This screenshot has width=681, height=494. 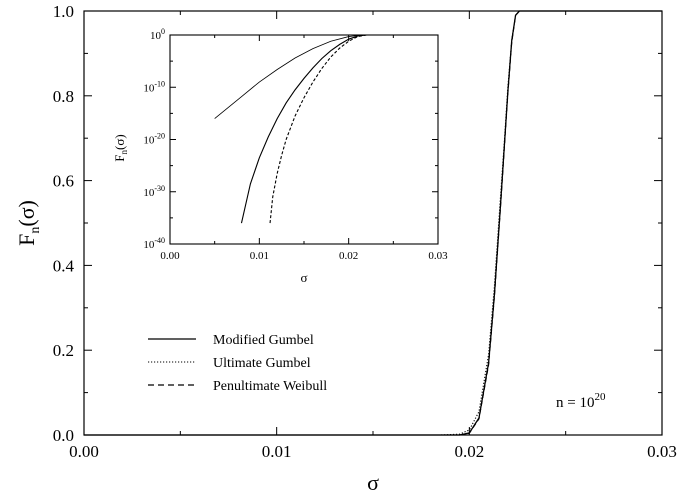 I want to click on legend-label-penultimate-weibull: Penultimate Weibull, so click(x=270, y=386).